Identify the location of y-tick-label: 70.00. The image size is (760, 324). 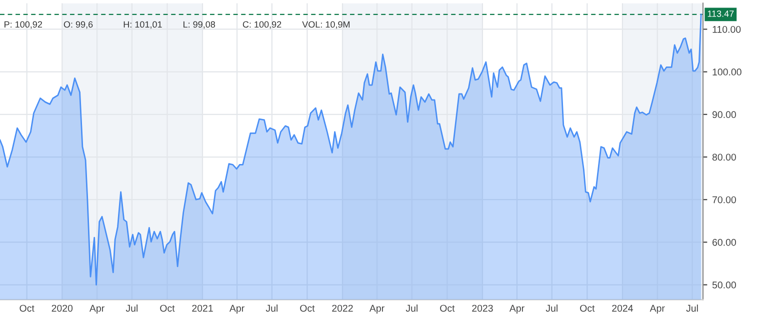
(724, 200).